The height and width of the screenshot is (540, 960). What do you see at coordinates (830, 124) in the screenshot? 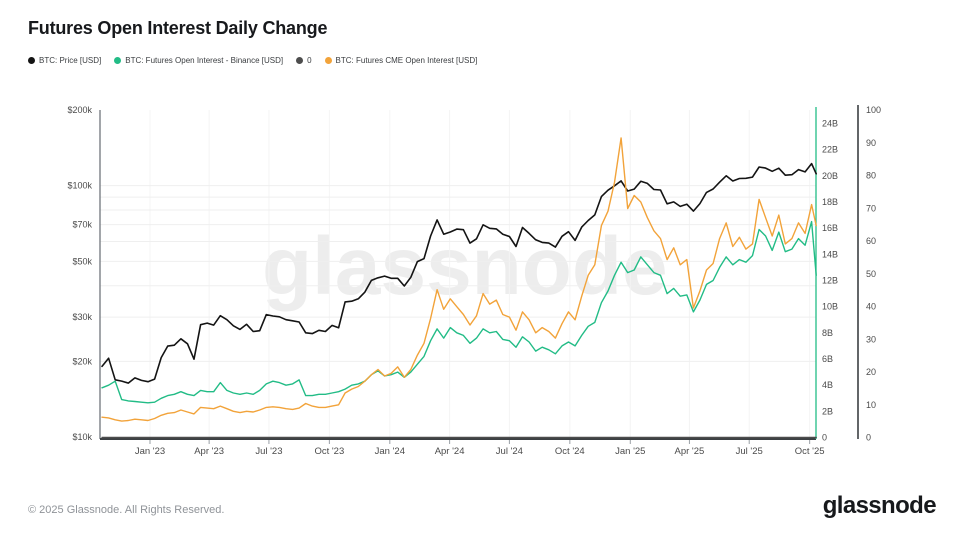
I see `oi-axis-label: 24B` at bounding box center [830, 124].